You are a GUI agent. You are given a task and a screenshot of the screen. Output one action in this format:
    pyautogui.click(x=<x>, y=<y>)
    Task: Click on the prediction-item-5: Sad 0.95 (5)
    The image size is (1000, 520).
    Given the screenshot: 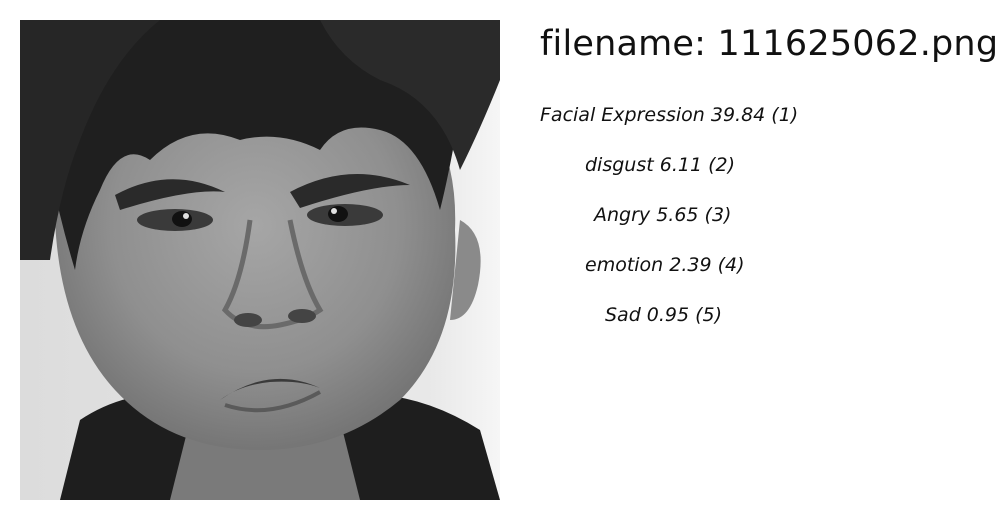 What is the action you would take?
    pyautogui.click(x=664, y=315)
    